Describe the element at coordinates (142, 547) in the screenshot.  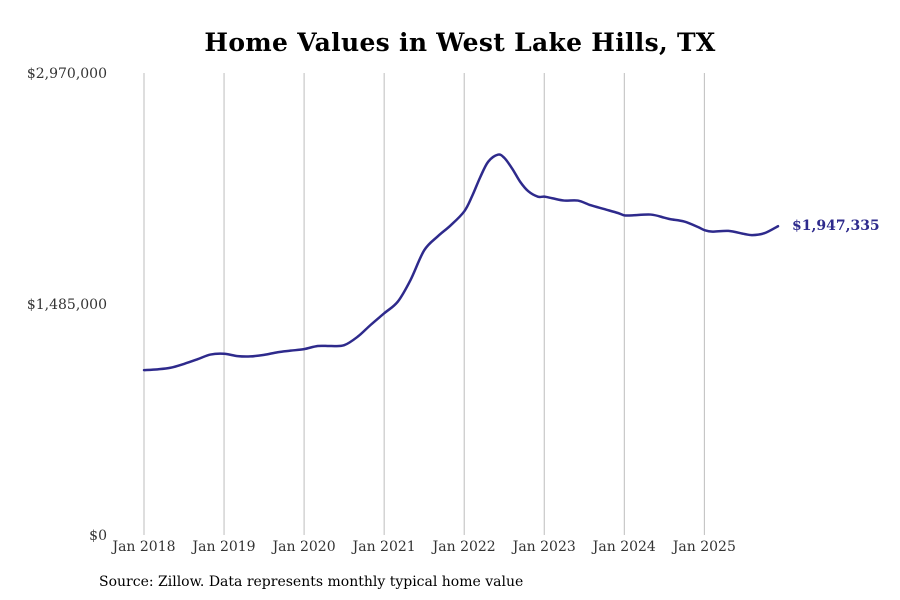
I see `x-tick-label: Jan 2018` at that location.